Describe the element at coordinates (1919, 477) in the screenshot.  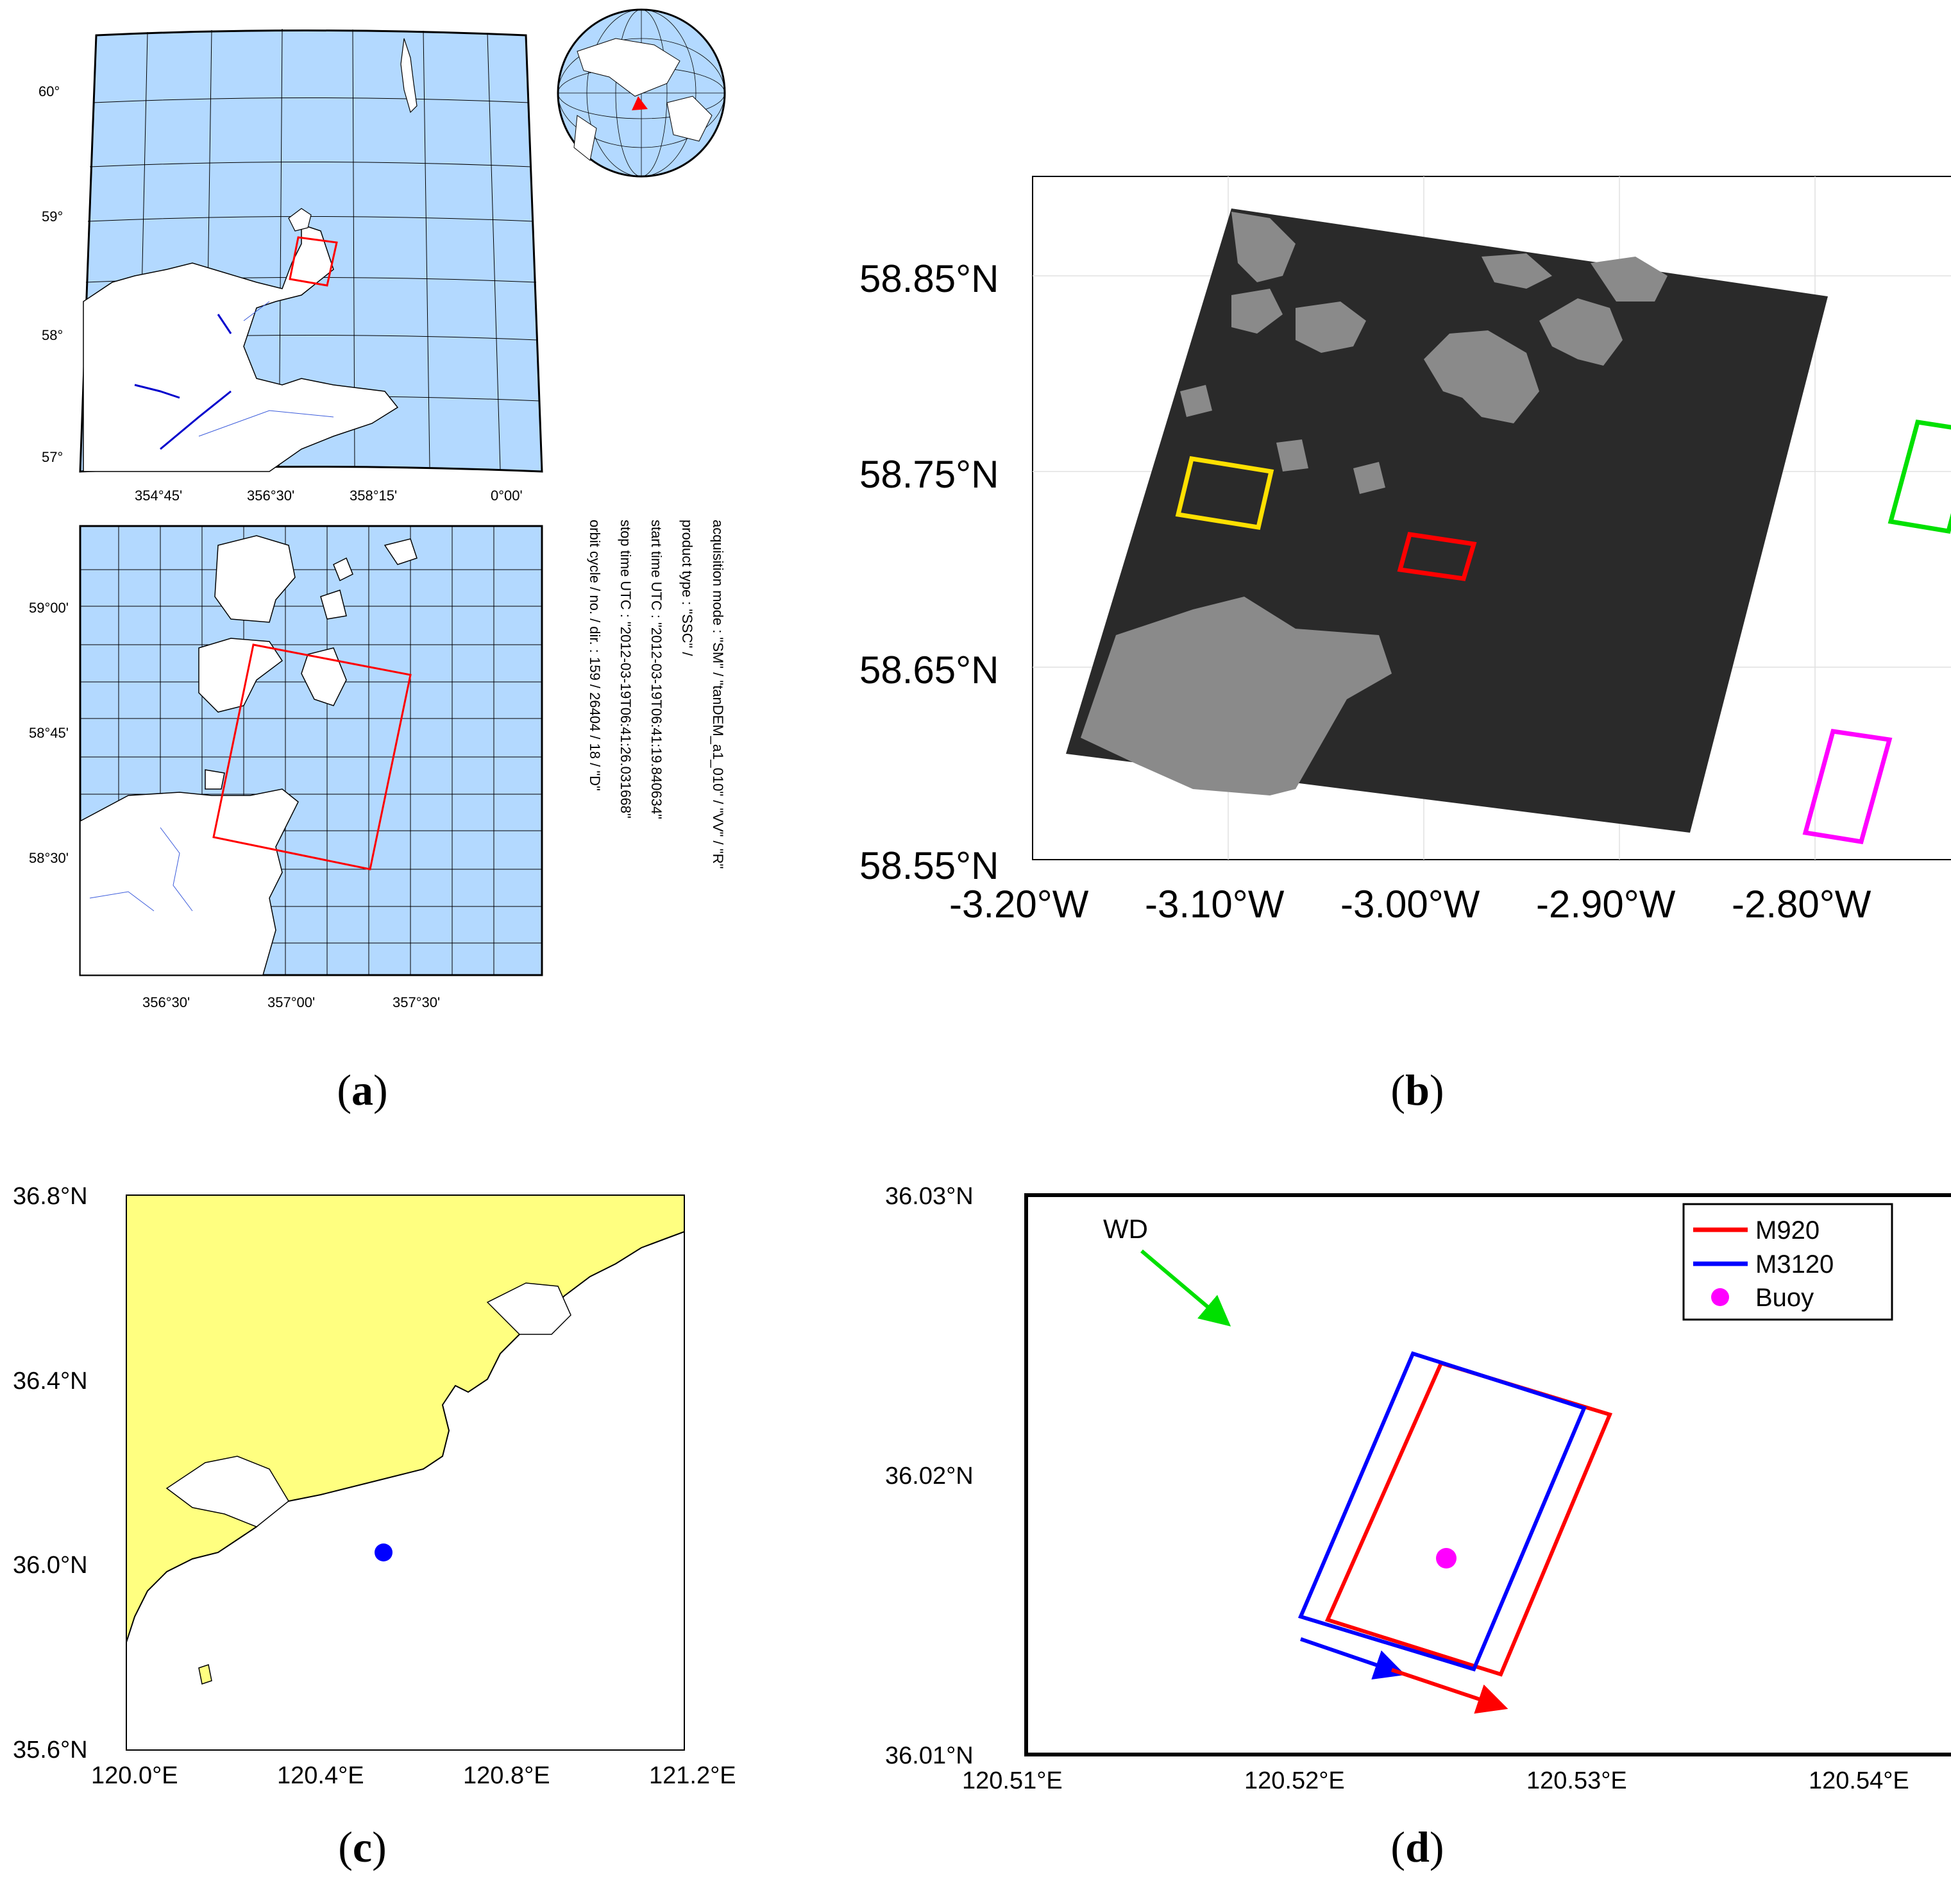
I see `sar-box-green` at that location.